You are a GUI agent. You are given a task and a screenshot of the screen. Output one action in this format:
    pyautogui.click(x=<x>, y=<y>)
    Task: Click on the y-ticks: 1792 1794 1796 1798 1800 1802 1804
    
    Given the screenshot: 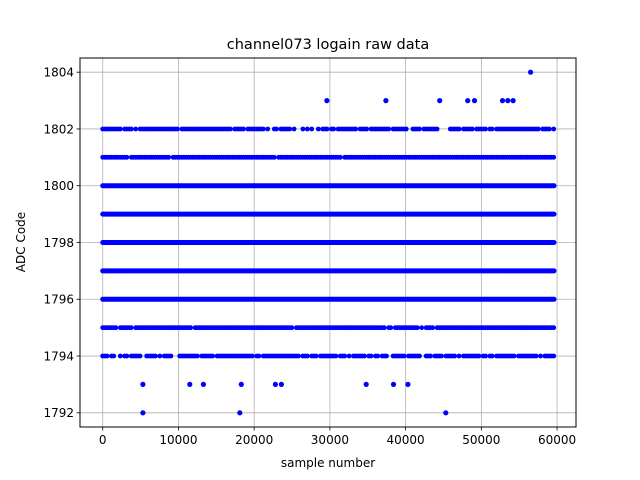 What is the action you would take?
    pyautogui.click(x=61, y=242)
    